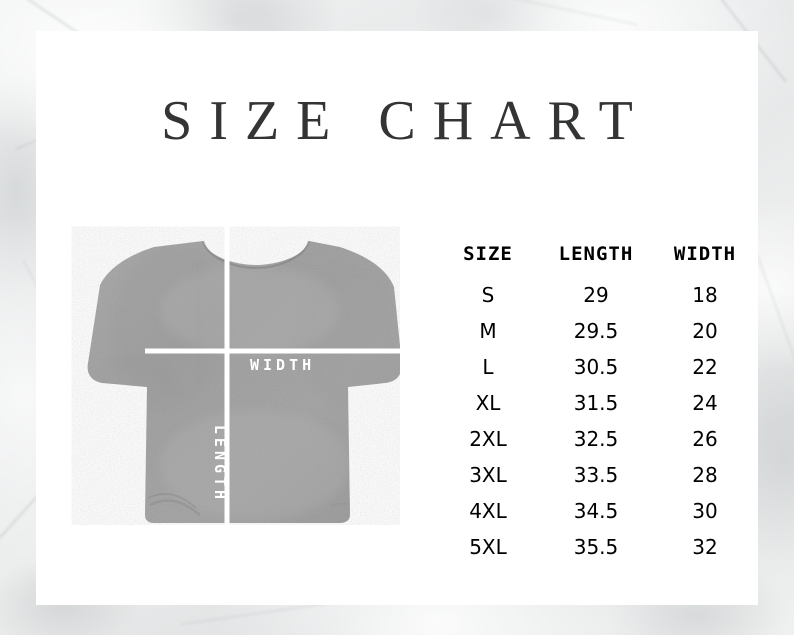 This screenshot has width=794, height=635. Describe the element at coordinates (488, 367) in the screenshot. I see `cell-size: L` at that location.